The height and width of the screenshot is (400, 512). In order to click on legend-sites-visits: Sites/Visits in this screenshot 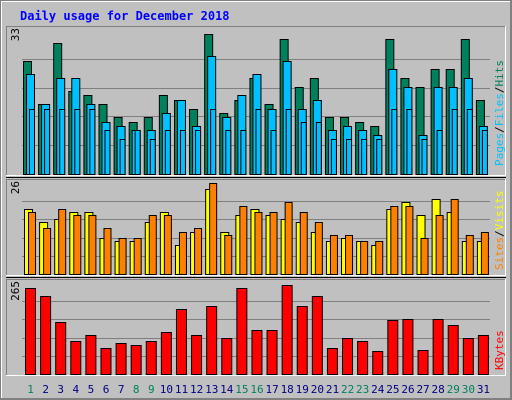, I will do `click(499, 231)`.